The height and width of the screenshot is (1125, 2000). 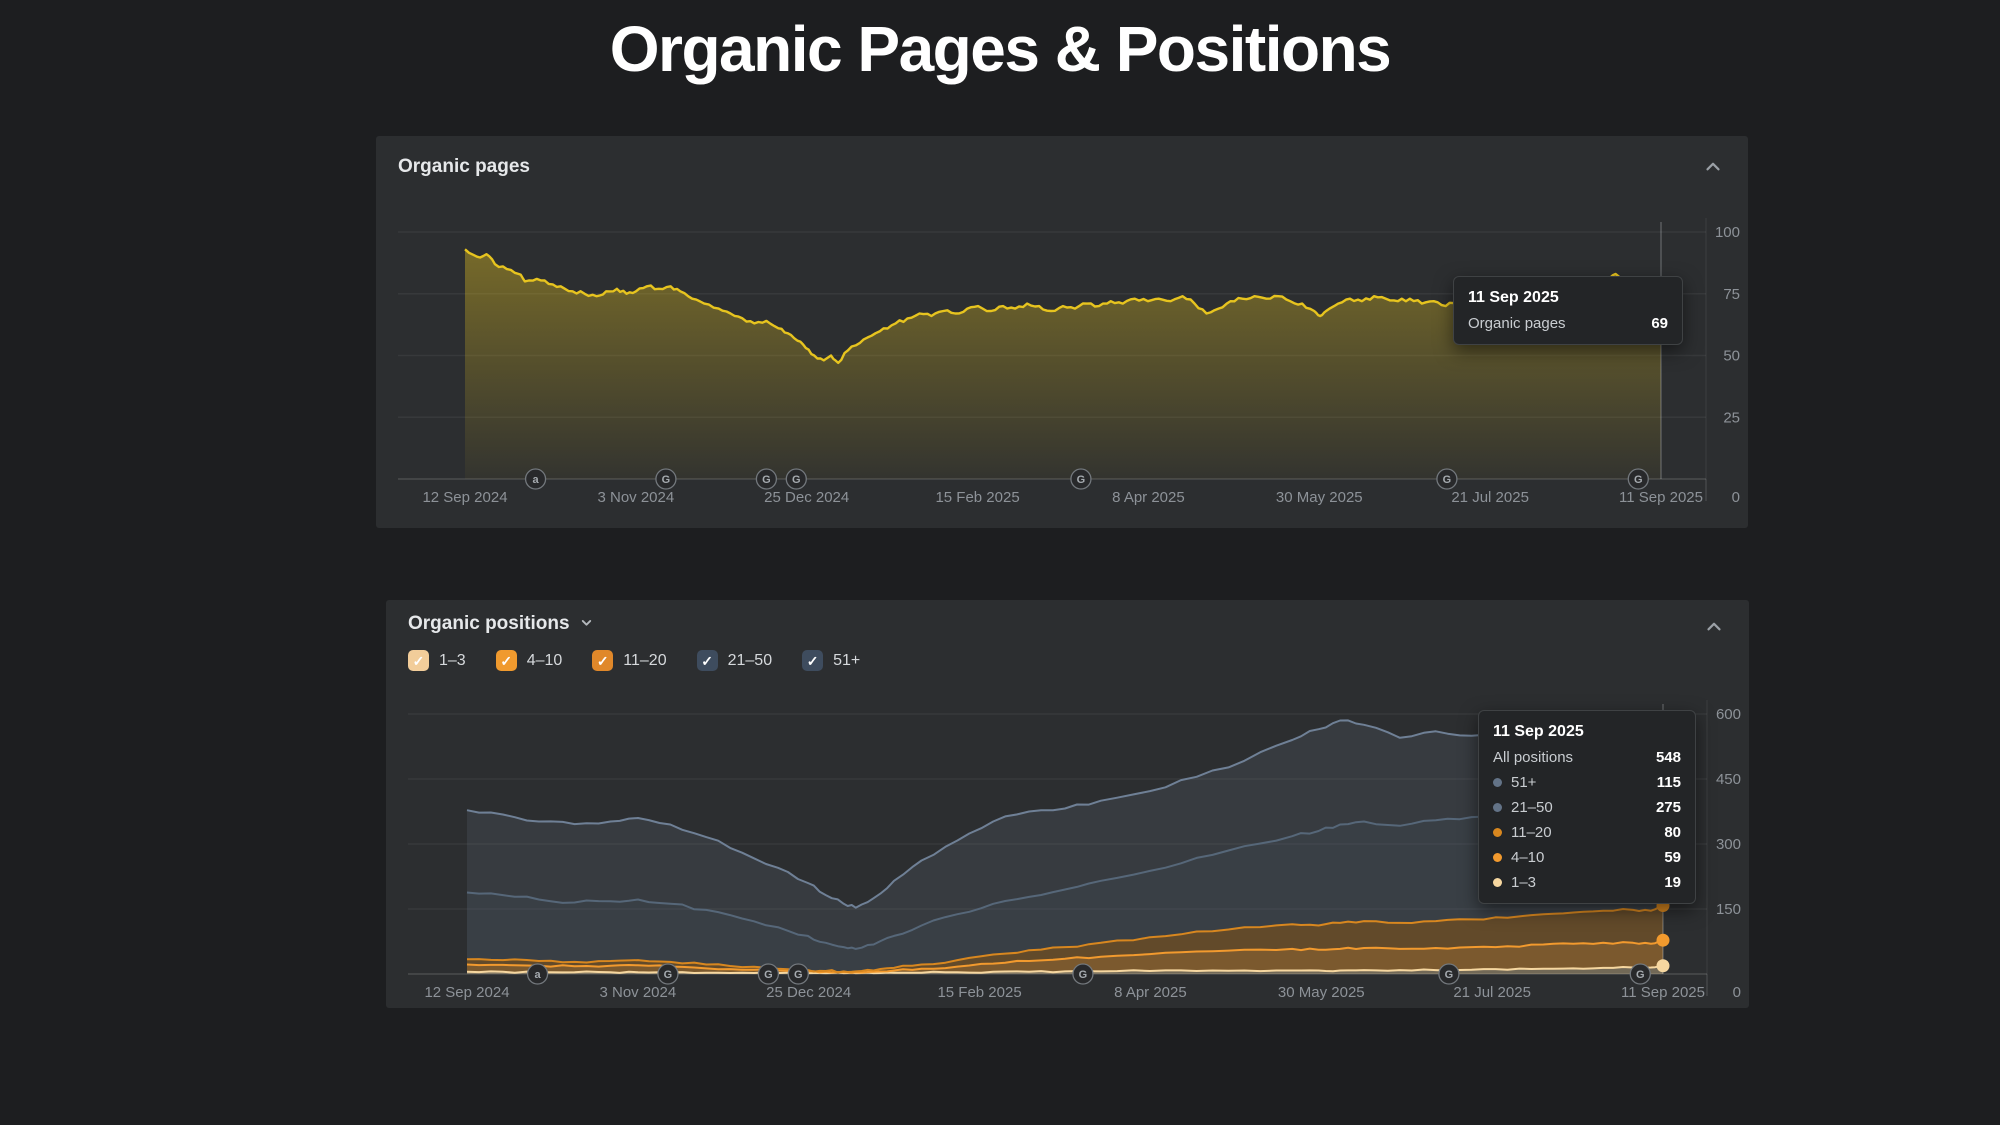 What do you see at coordinates (452, 660) in the screenshot?
I see `legend-label: 1–3` at bounding box center [452, 660].